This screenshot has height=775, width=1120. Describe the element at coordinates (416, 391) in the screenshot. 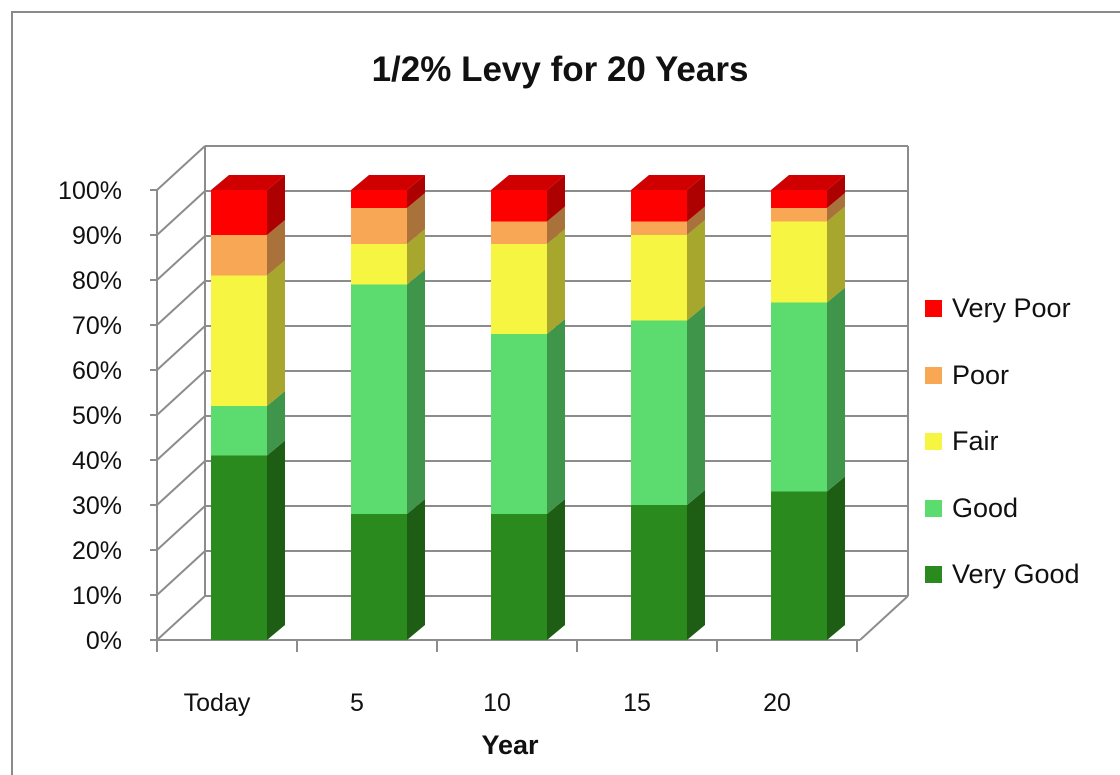

I see `bar-good-5-side` at that location.